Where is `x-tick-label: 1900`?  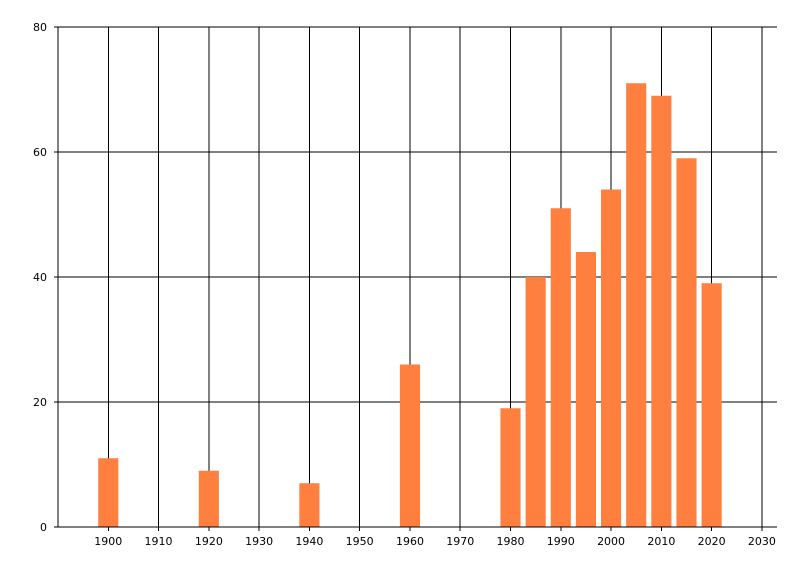
x-tick-label: 1900 is located at coordinates (108, 541).